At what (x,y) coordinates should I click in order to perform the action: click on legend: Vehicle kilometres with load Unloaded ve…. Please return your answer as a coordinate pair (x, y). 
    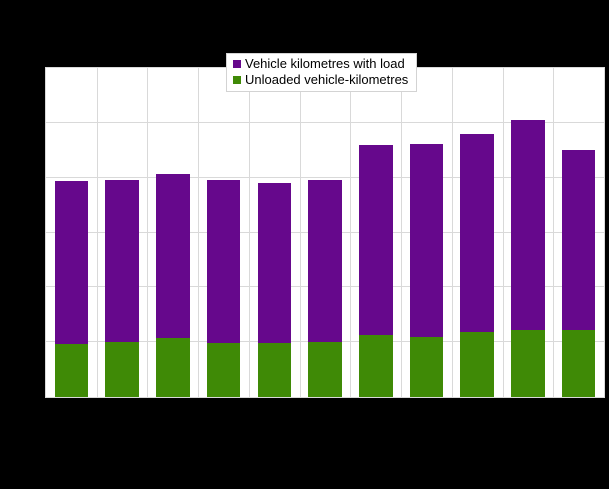
    Looking at the image, I should click on (322, 72).